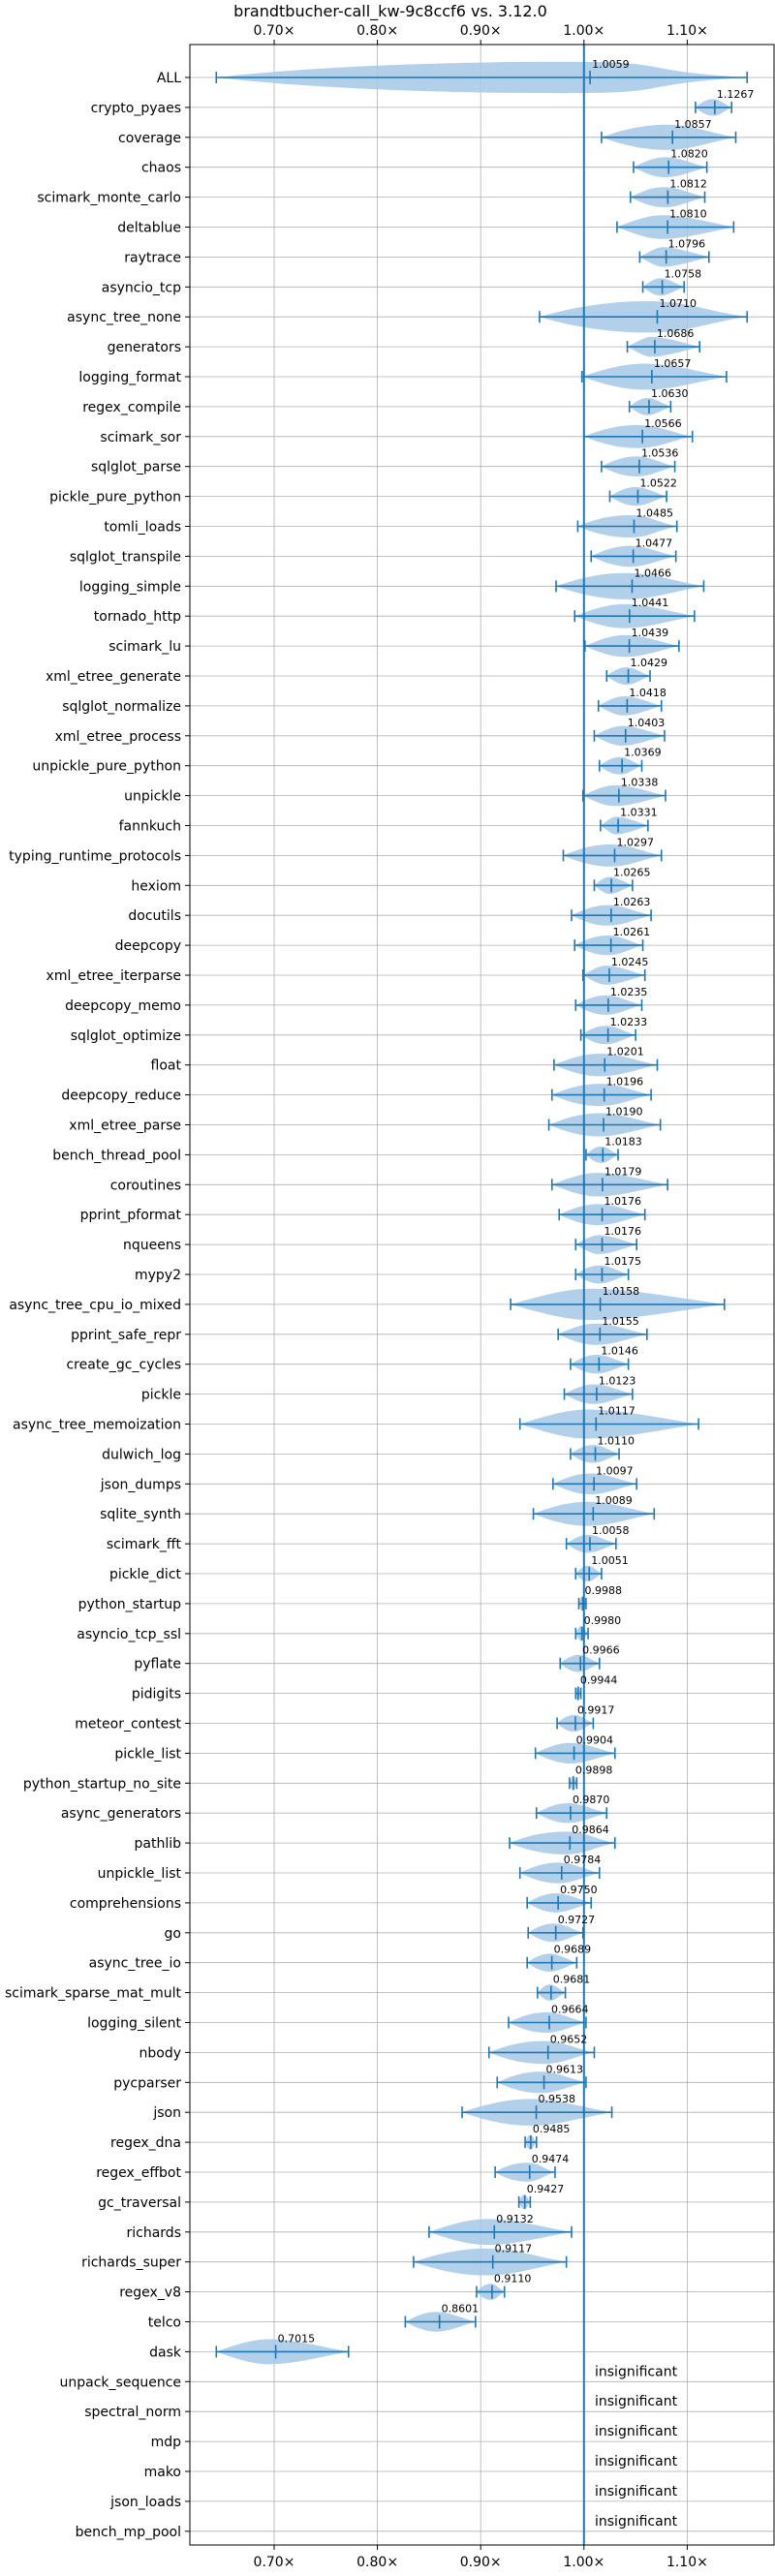 This screenshot has width=775, height=2576. I want to click on y-tick-label: bench_mp_pool, so click(128, 2532).